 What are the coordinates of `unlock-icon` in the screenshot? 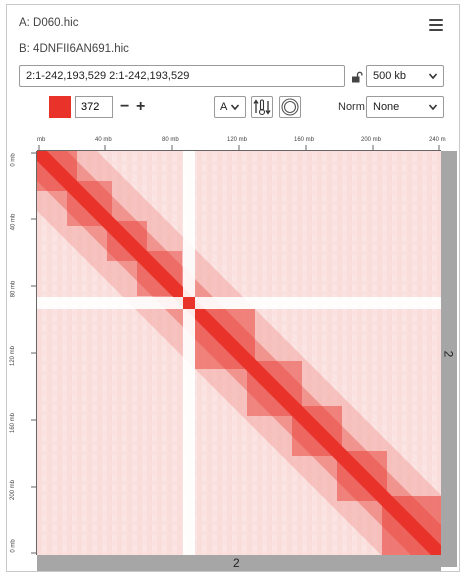 It's located at (357, 77).